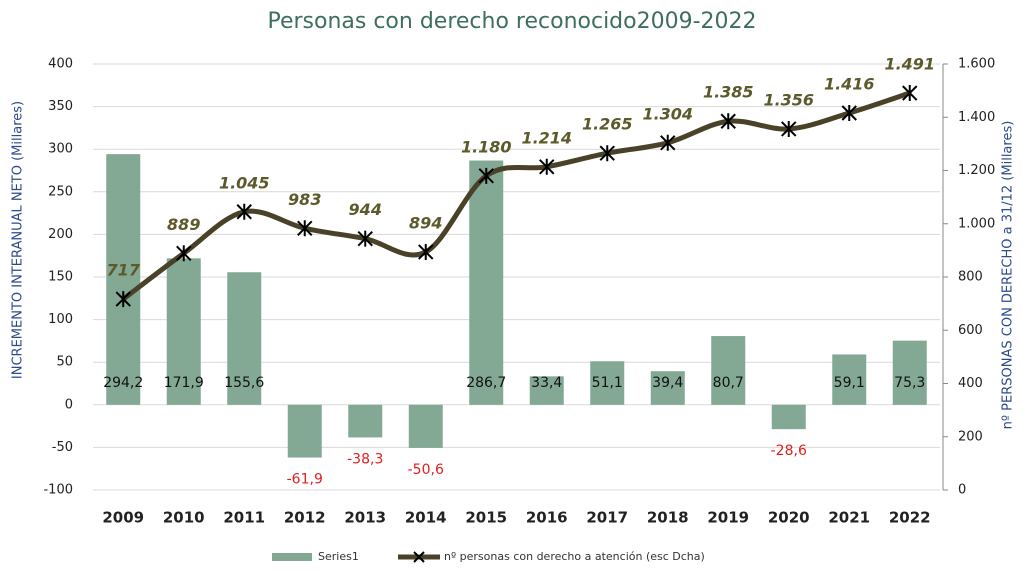  I want to click on y-tick-label: 300, so click(60, 149).